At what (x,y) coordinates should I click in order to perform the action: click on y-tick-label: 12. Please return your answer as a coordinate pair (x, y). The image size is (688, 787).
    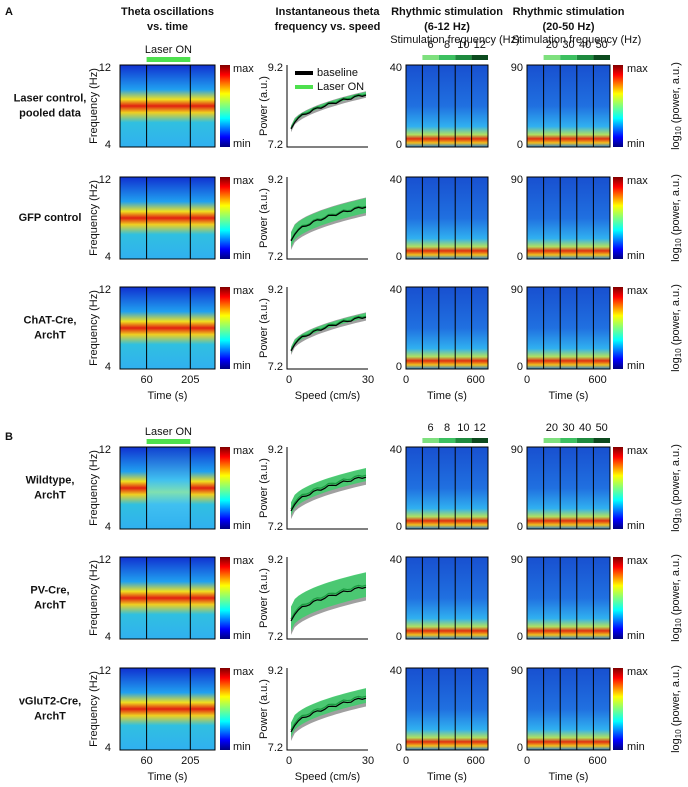
    Looking at the image, I should click on (105, 560).